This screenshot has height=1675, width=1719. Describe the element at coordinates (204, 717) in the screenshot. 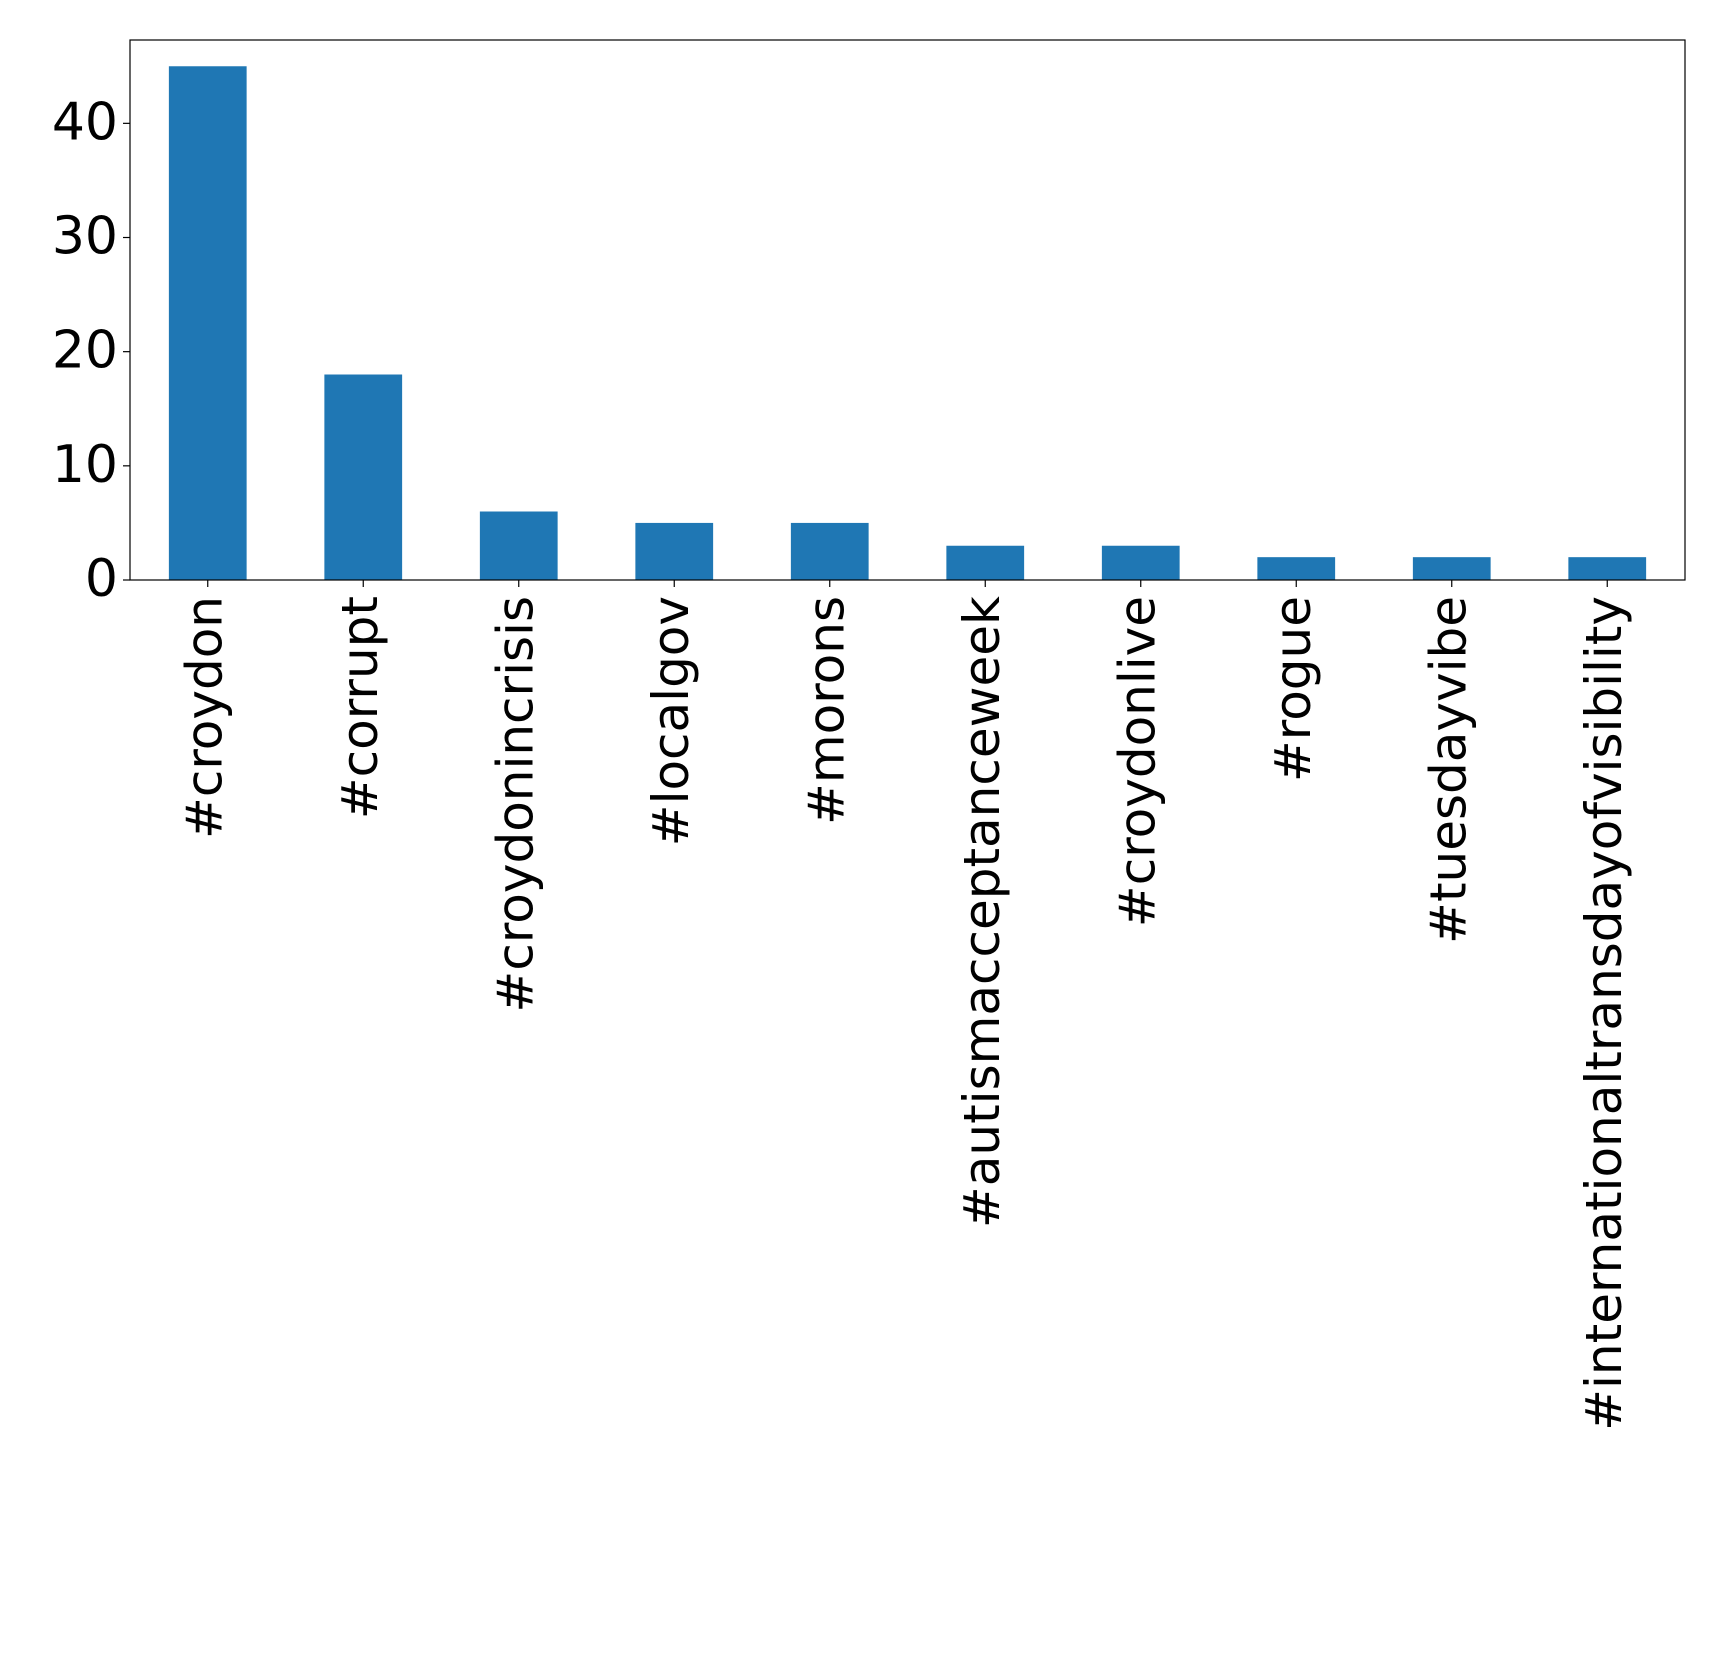

I see `x-tick-label: #croydon` at that location.